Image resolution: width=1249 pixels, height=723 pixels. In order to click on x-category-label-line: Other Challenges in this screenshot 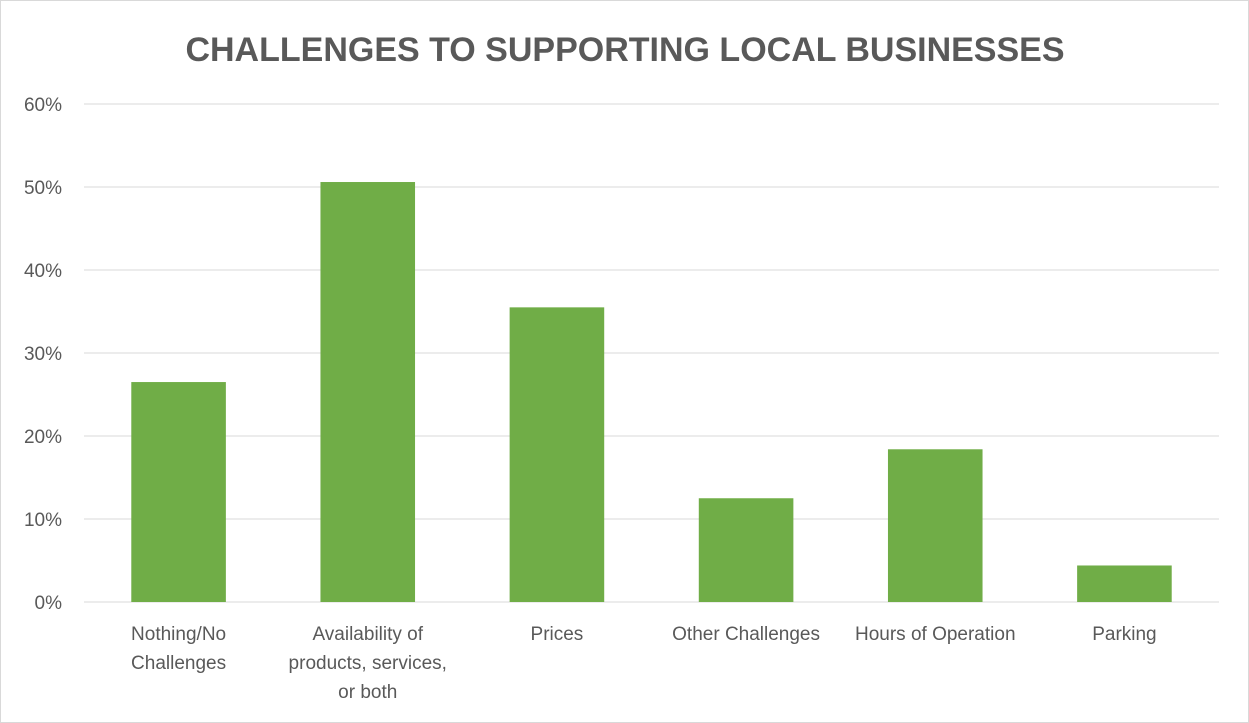, I will do `click(746, 634)`.